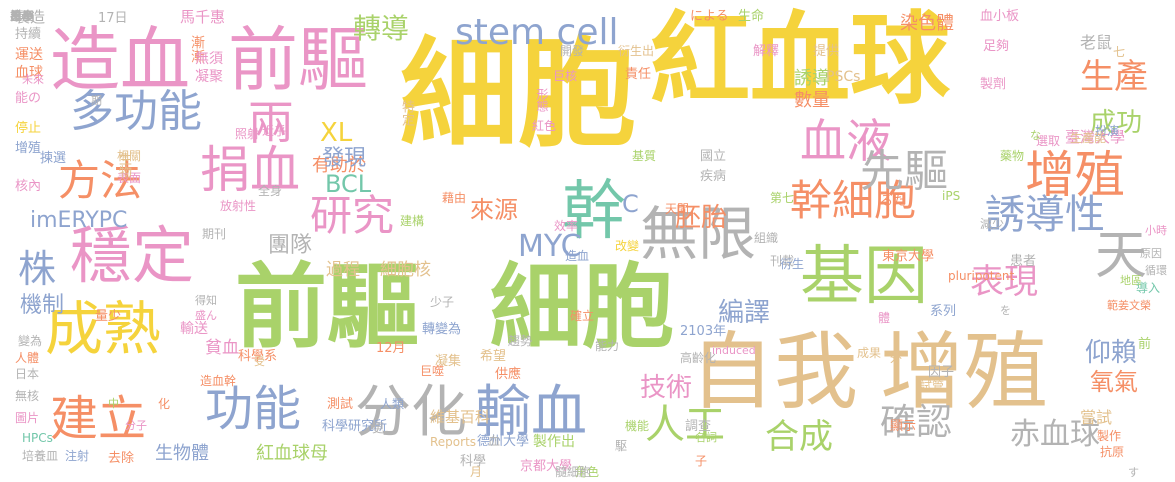 Image resolution: width=1175 pixels, height=482 pixels. Describe the element at coordinates (884, 318) in the screenshot. I see `cloud-word: 體` at that location.